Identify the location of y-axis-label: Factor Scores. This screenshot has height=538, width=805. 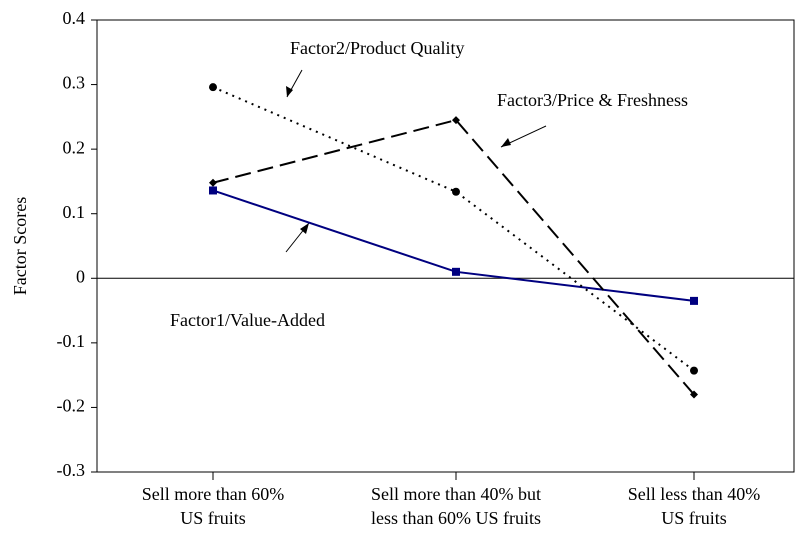
(20, 246).